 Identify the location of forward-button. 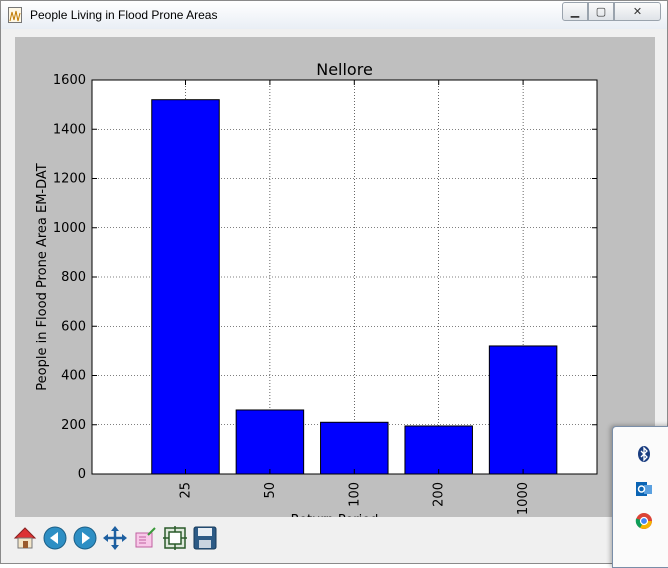
(85, 538).